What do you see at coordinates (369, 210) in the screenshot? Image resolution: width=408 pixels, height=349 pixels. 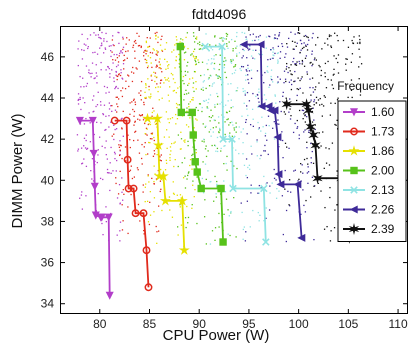 I see `legend-item: 2.26` at bounding box center [369, 210].